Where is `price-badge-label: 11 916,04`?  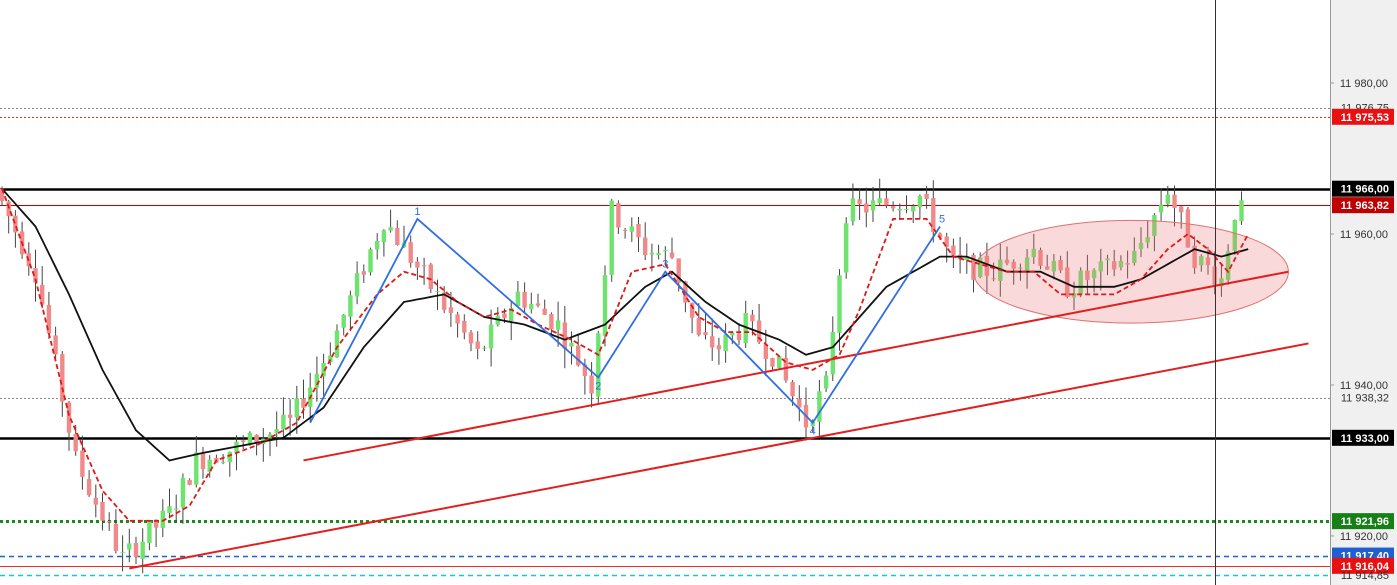 price-badge-label: 11 916,04 is located at coordinates (1365, 567).